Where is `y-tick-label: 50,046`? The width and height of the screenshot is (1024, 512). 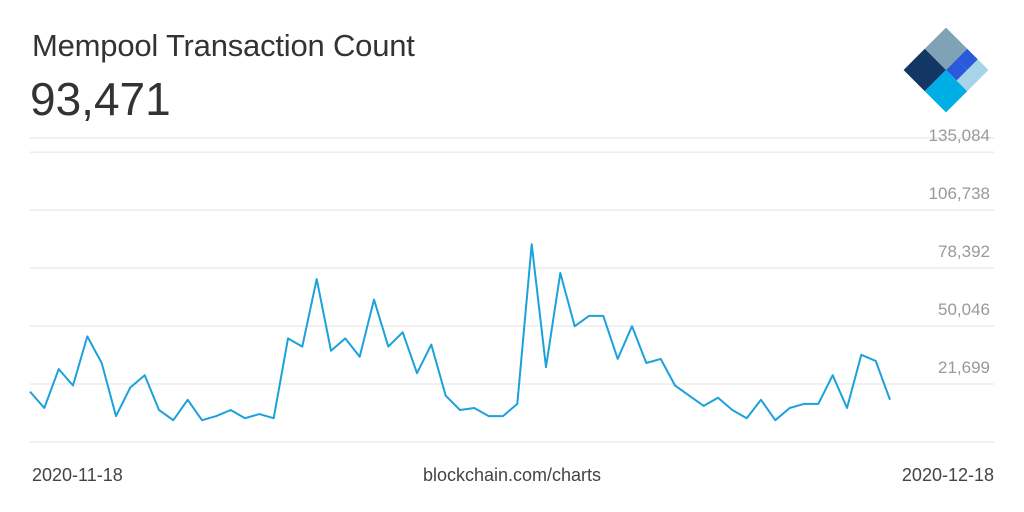 y-tick-label: 50,046 is located at coordinates (964, 310).